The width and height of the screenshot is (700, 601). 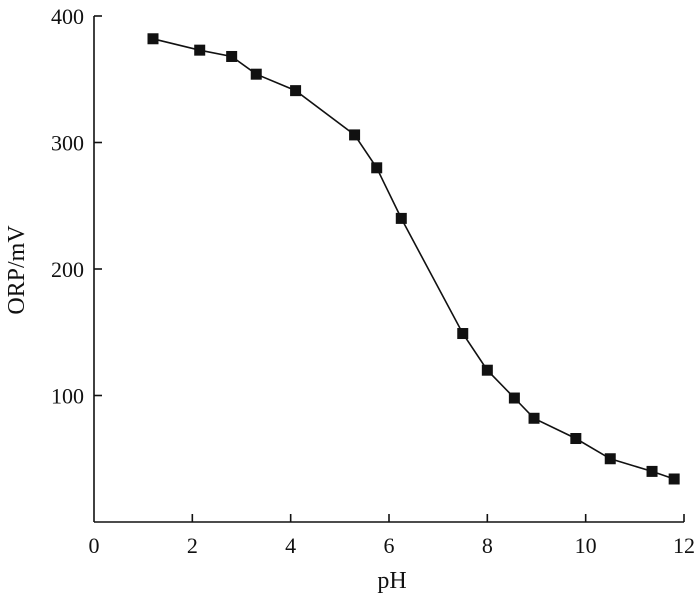 What do you see at coordinates (684, 545) in the screenshot?
I see `x-tick-label: 12` at bounding box center [684, 545].